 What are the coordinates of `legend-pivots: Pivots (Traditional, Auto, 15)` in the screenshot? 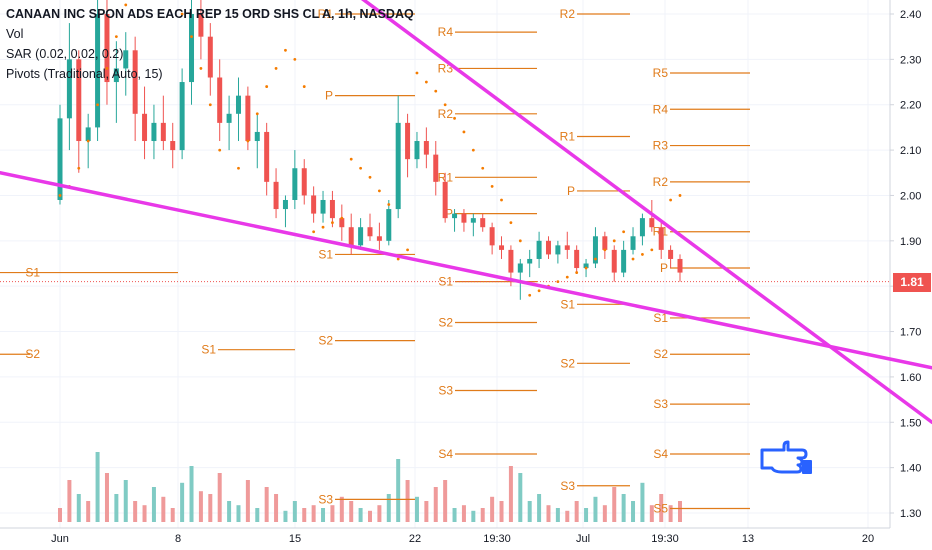 It's located at (84, 74).